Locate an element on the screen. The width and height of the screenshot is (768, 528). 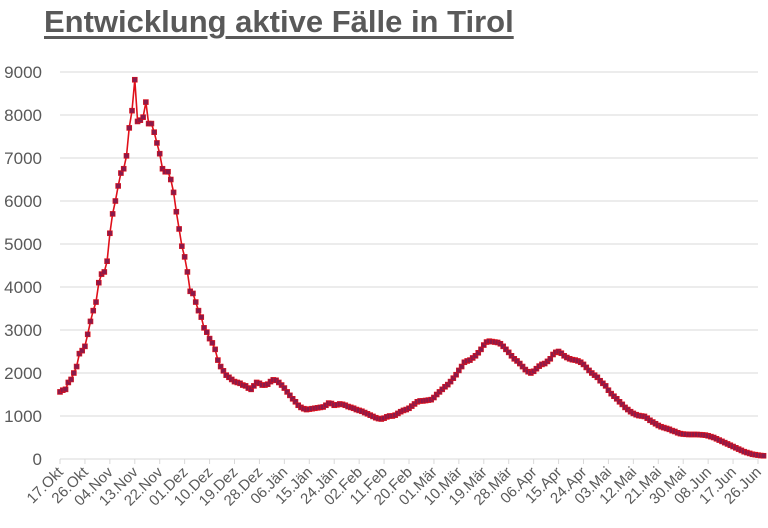
y-tick-label: 2000 is located at coordinates (23, 373).